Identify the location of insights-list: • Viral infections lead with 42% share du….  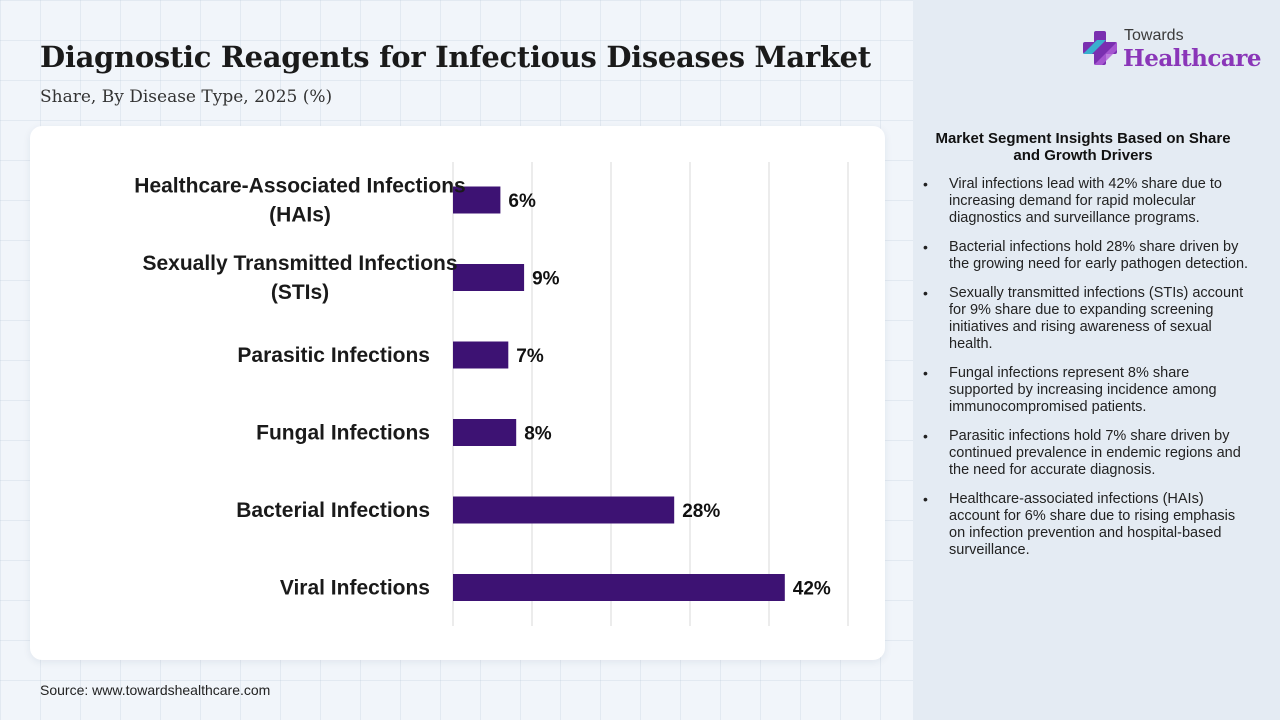
(1085, 373).